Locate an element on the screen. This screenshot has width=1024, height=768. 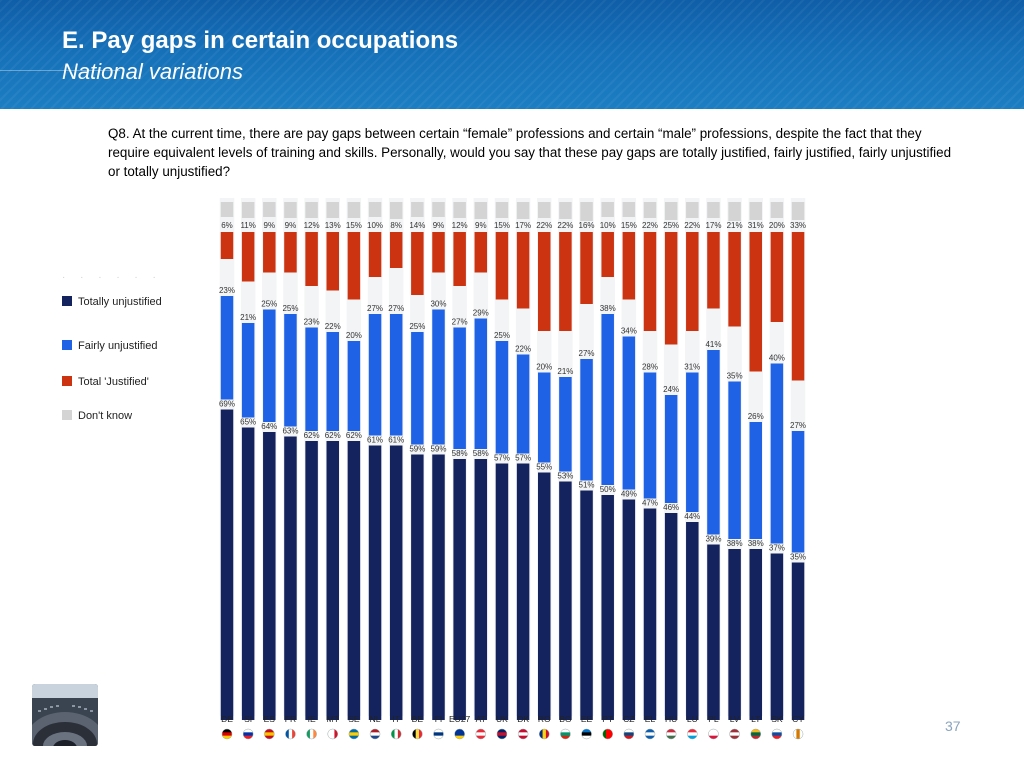
category-label: LU is located at coordinates (692, 719).